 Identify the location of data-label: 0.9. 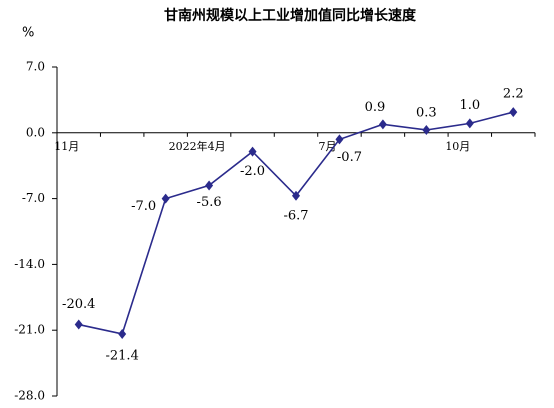
(375, 107).